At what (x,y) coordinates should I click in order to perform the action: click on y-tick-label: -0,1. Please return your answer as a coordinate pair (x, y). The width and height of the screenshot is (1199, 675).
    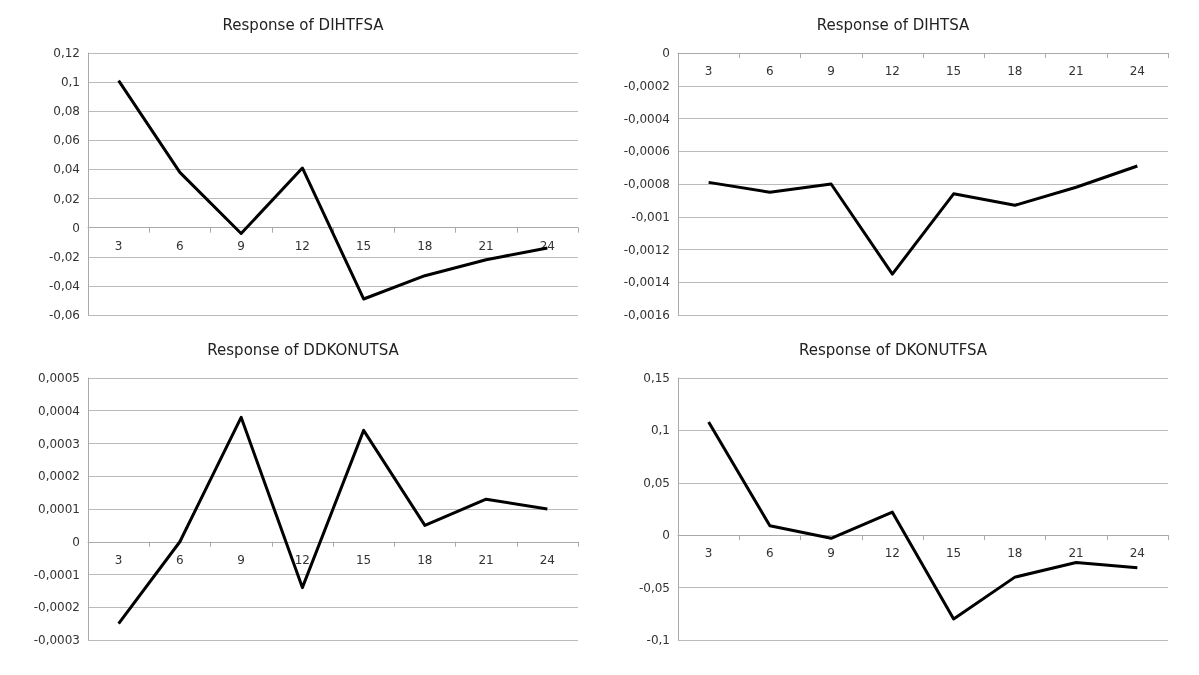
    Looking at the image, I should click on (658, 640).